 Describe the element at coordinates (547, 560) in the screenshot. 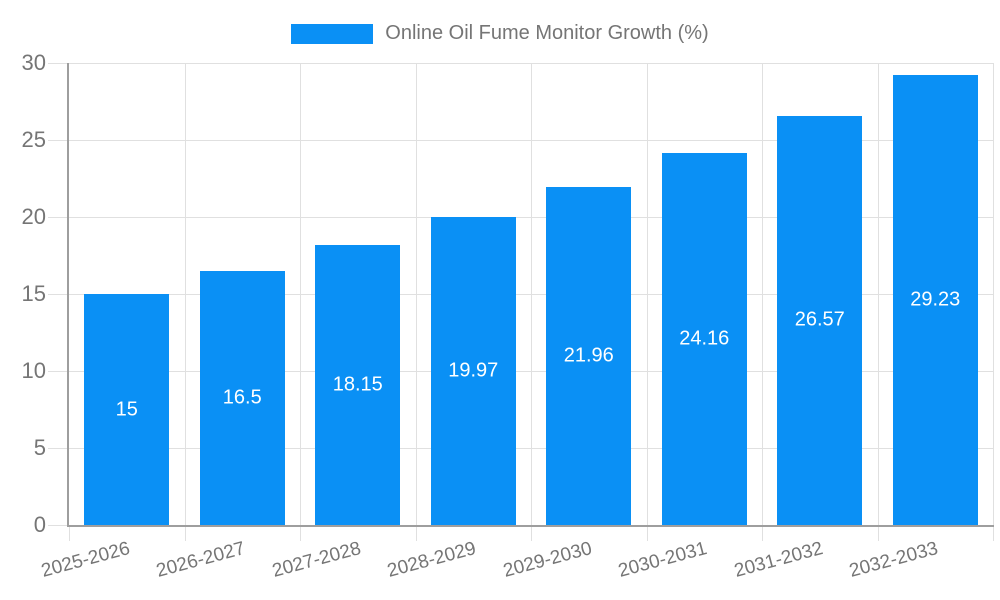

I see `x-axis-label: 2029-2030` at that location.